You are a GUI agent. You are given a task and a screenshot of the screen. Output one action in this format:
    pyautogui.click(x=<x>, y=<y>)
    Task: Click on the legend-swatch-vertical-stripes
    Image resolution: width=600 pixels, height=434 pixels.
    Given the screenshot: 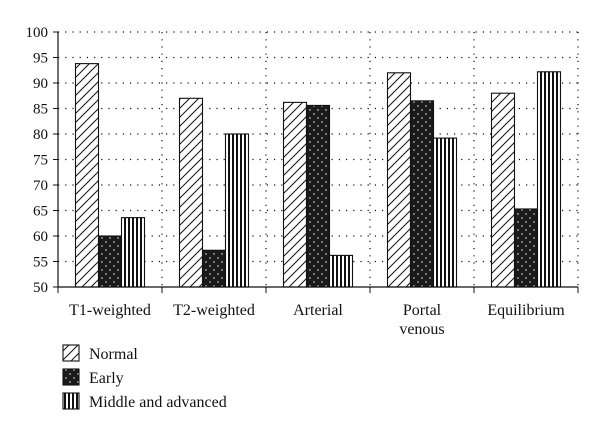 What is the action you would take?
    pyautogui.click(x=71, y=401)
    